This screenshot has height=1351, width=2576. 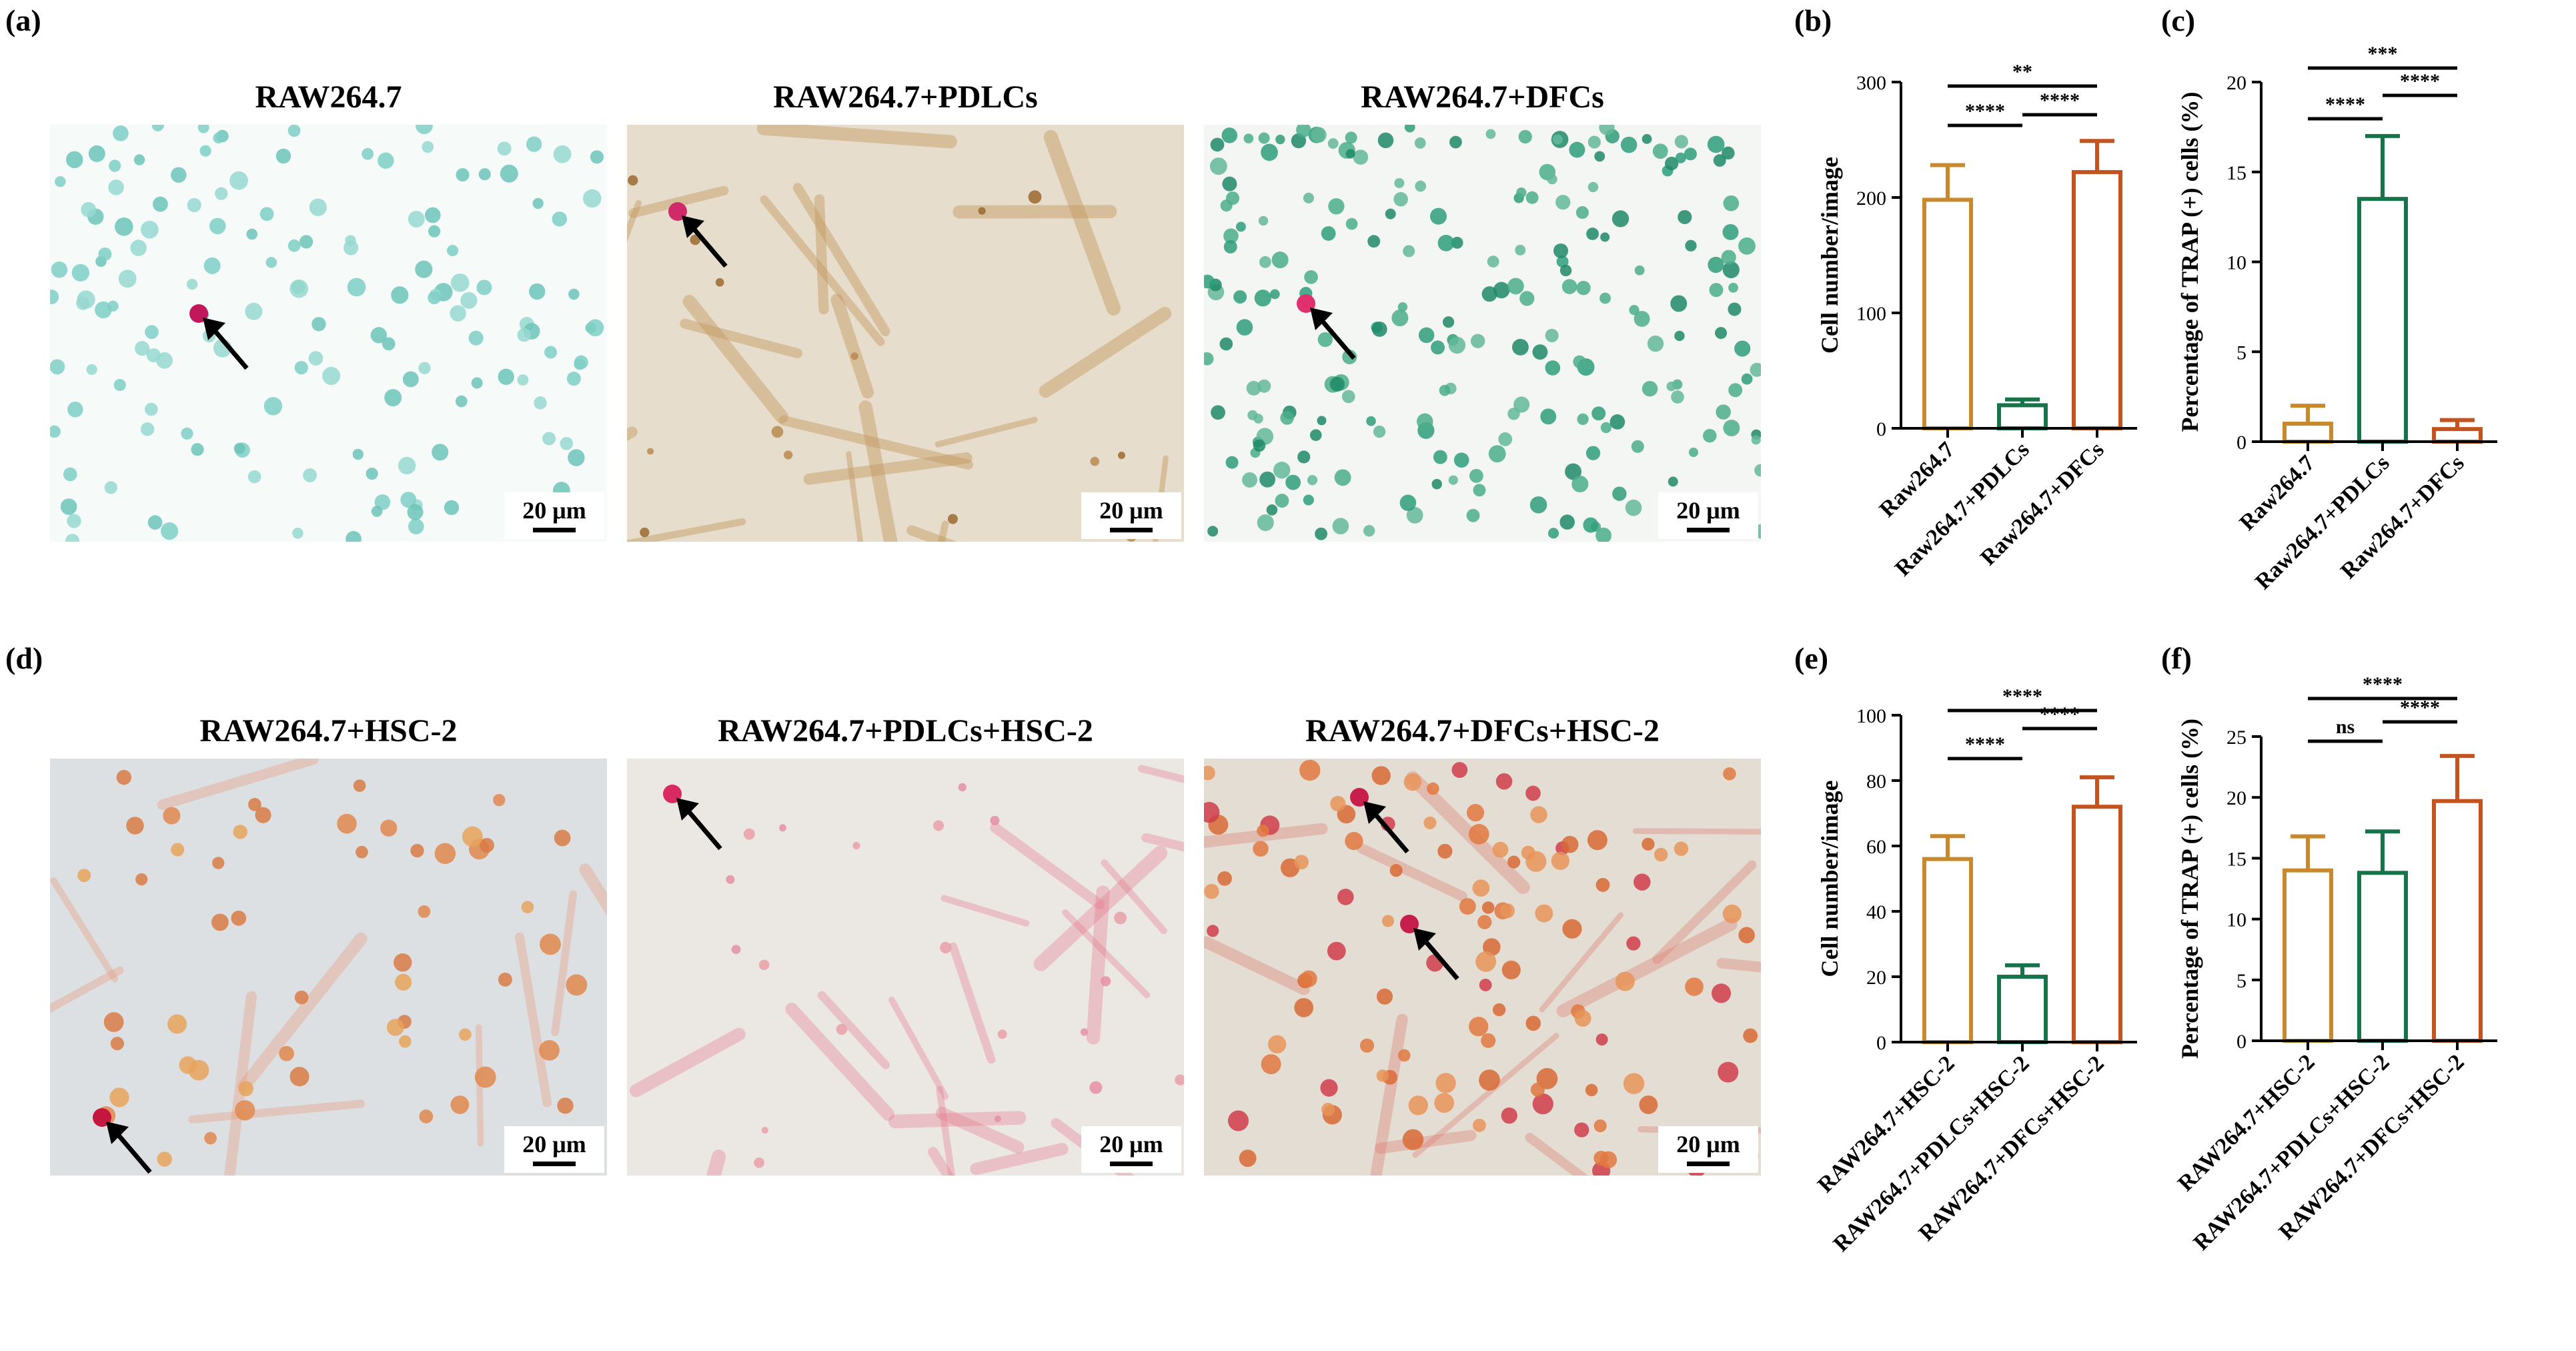 I want to click on micrograph-raw264-pdlcs-hsc2: 20 μm, so click(x=905, y=967).